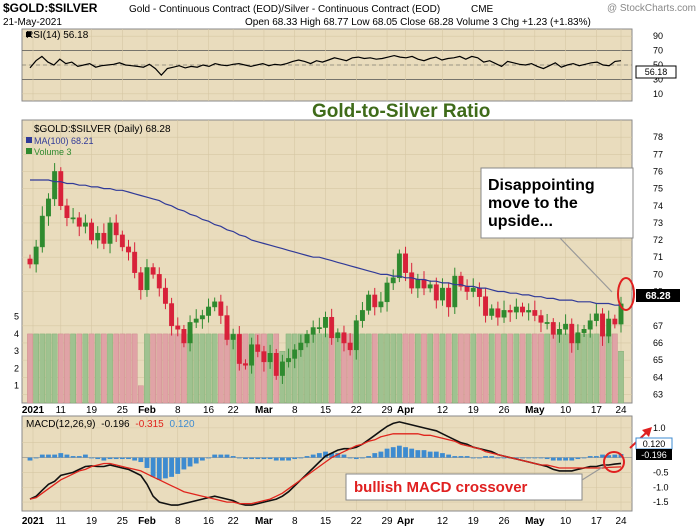 Image resolution: width=700 pixels, height=530 pixels. Describe the element at coordinates (61, 521) in the screenshot. I see `x-axis-label: 11` at that location.